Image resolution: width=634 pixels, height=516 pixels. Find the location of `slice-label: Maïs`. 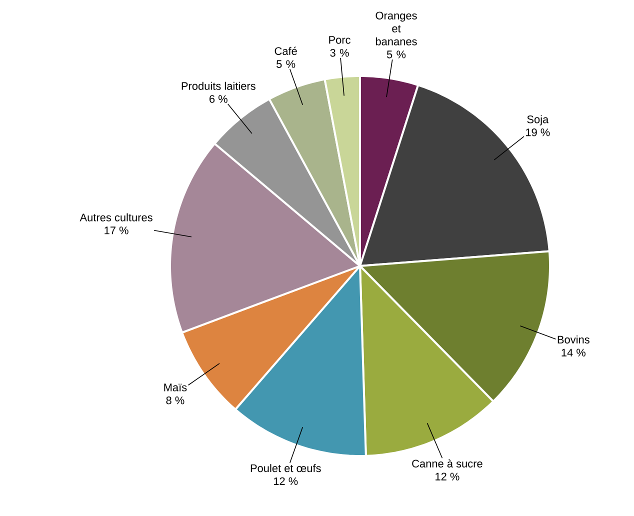

slice-label: Maïs is located at coordinates (175, 388).